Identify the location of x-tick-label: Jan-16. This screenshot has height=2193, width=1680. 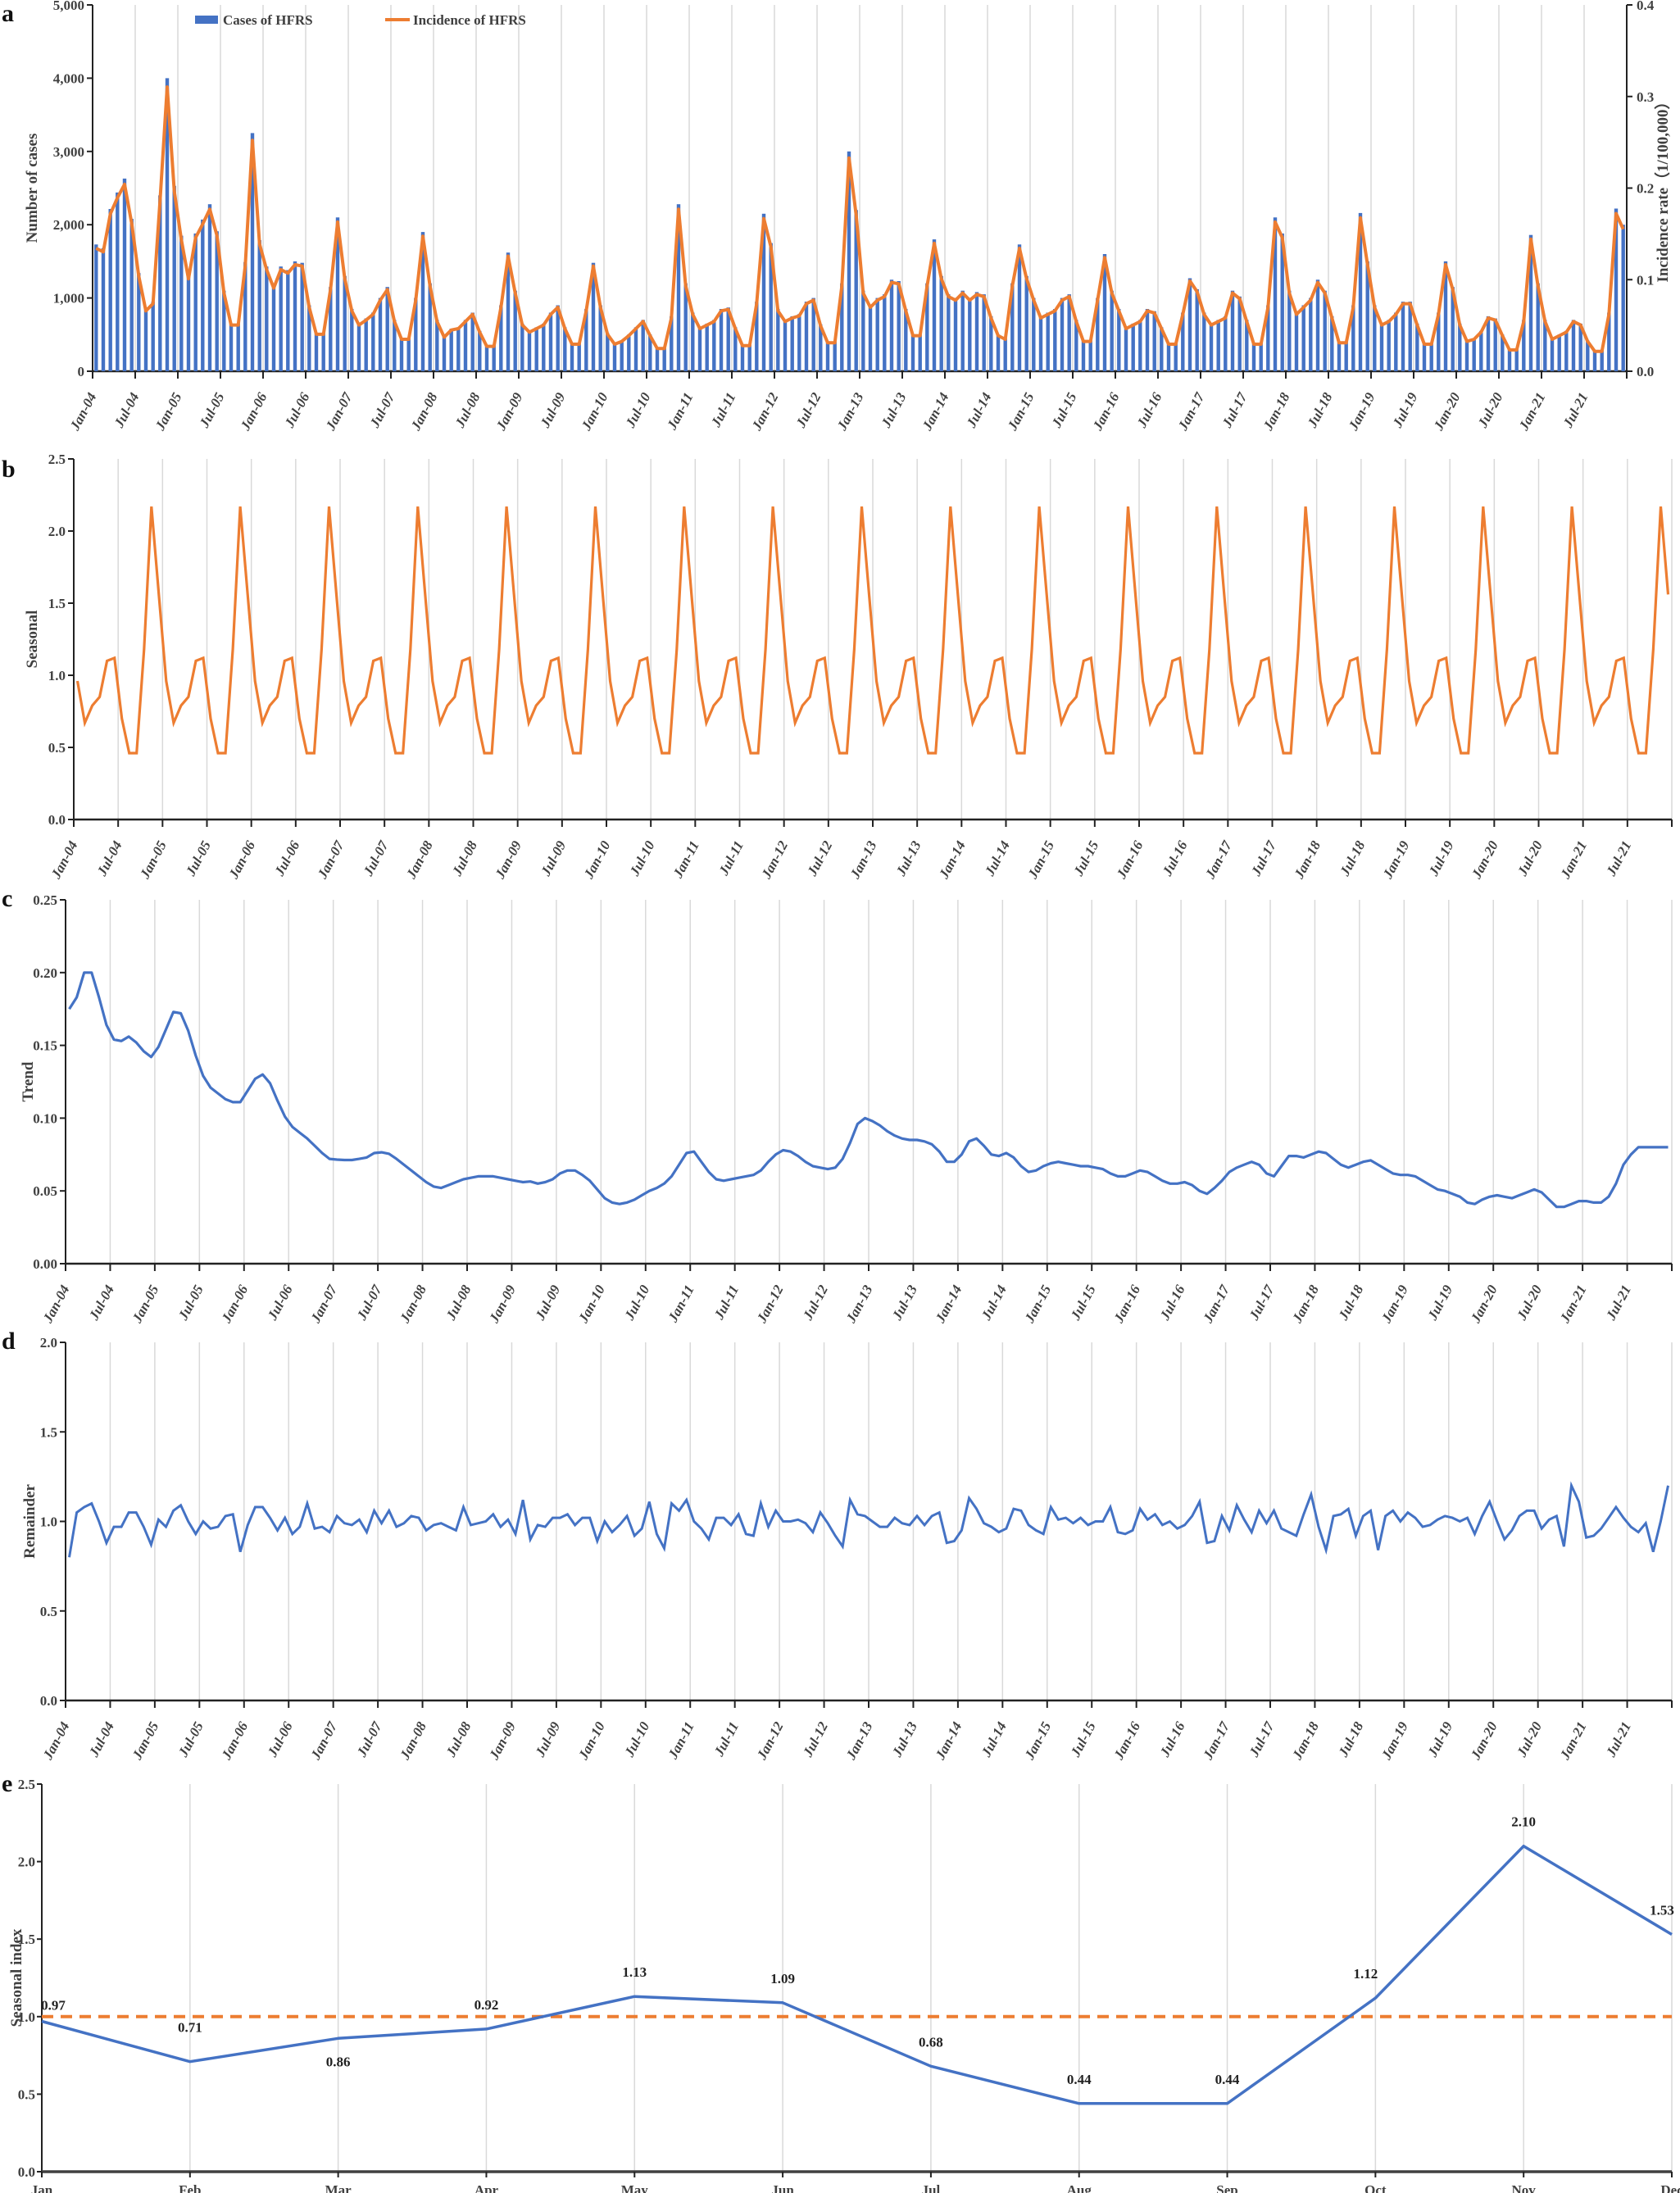
(1106, 412).